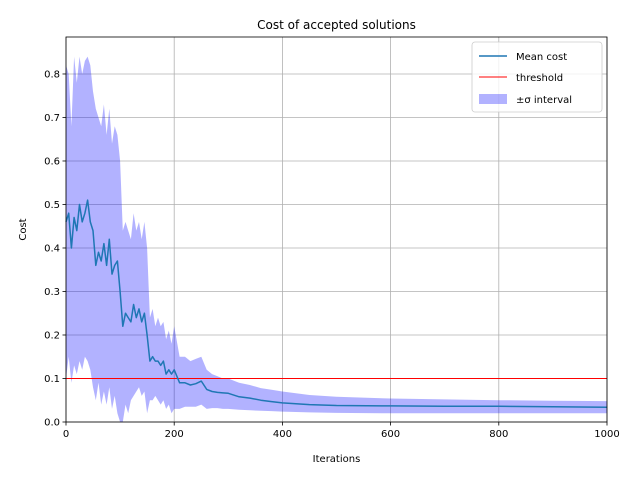 Image resolution: width=640 pixels, height=480 pixels. Describe the element at coordinates (52, 161) in the screenshot. I see `y-tick-label: 0.6` at that location.